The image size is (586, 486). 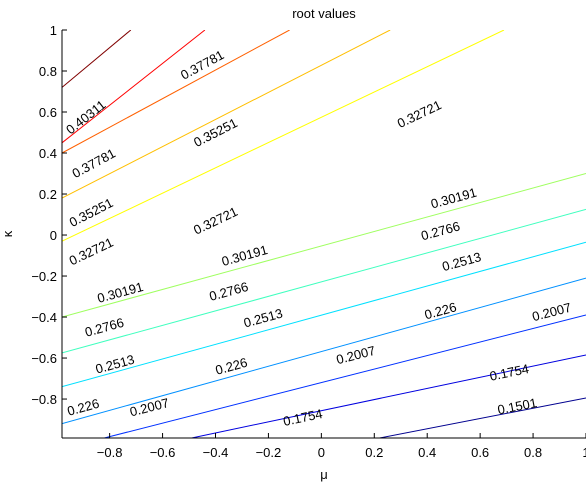 What do you see at coordinates (269, 452) in the screenshot?
I see `x-tick-label: −0.2` at bounding box center [269, 452].